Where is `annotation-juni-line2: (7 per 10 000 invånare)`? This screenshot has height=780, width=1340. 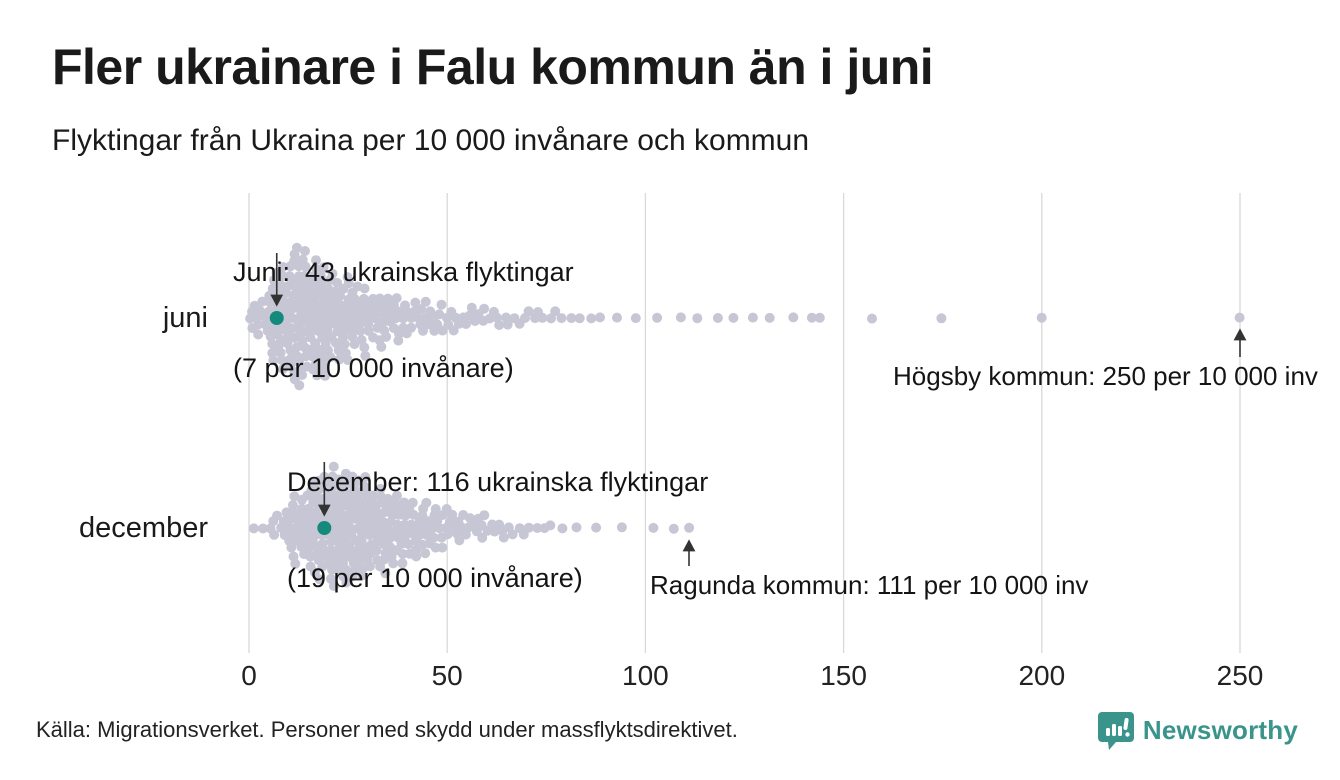
annotation-juni-line2: (7 per 10 000 invånare) is located at coordinates (373, 368).